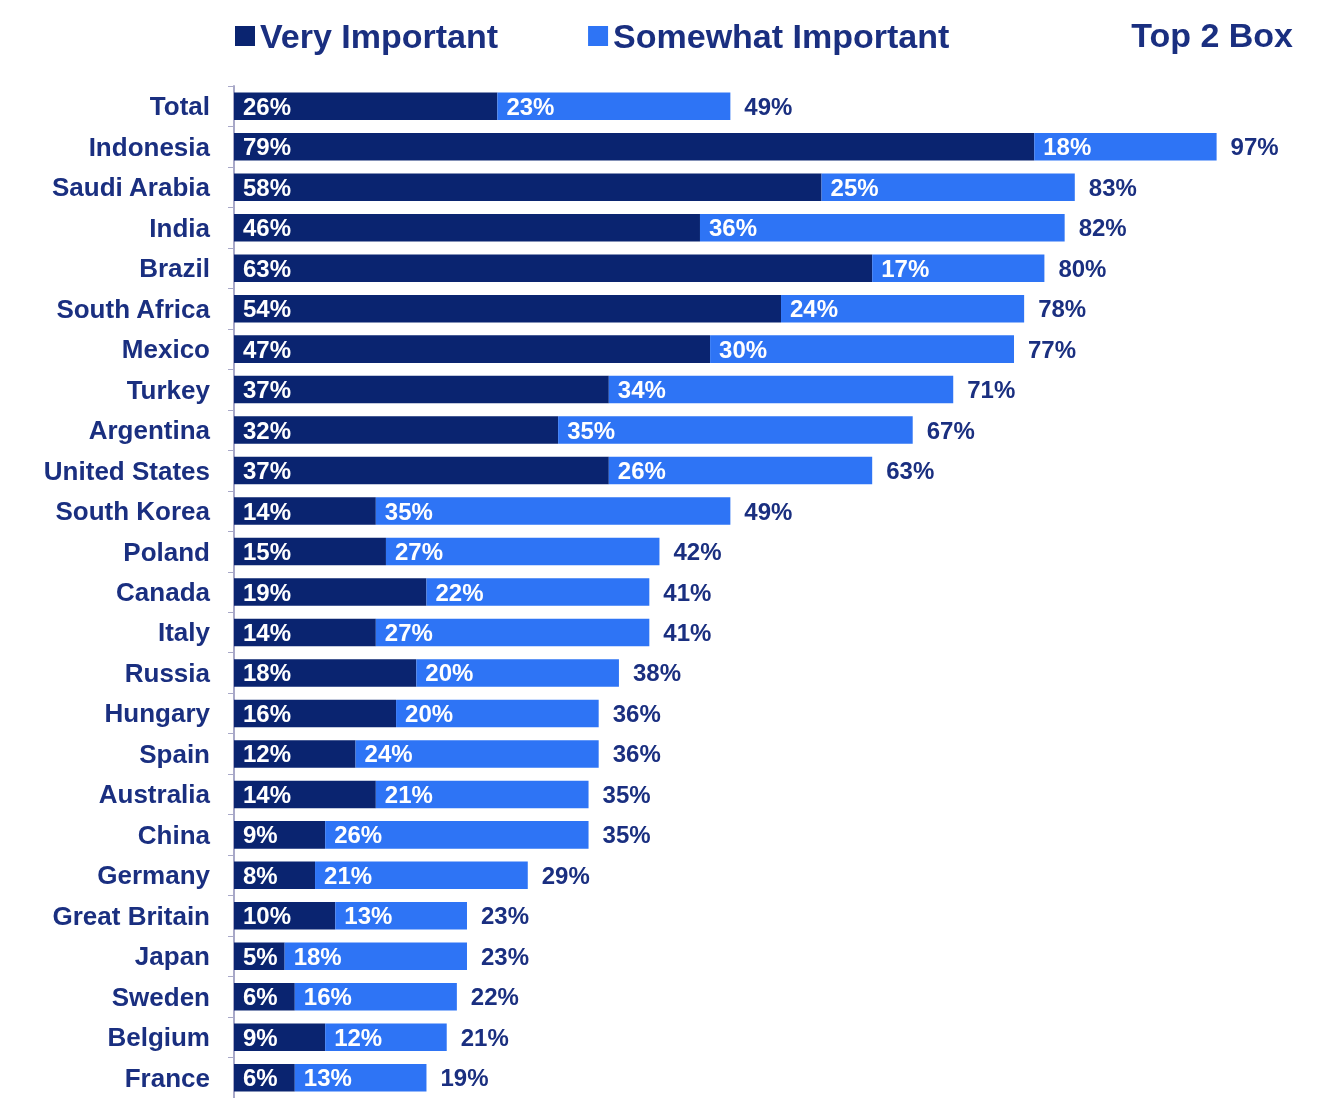  I want to click on y-tick-label: Hungary, so click(157, 713).